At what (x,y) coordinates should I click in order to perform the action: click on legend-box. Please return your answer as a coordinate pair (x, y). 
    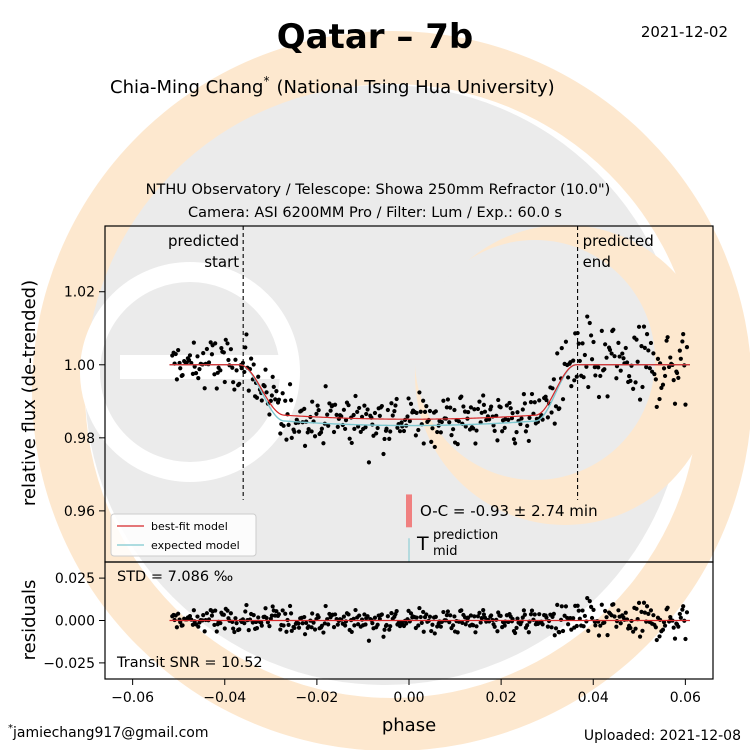
    Looking at the image, I should click on (183, 535).